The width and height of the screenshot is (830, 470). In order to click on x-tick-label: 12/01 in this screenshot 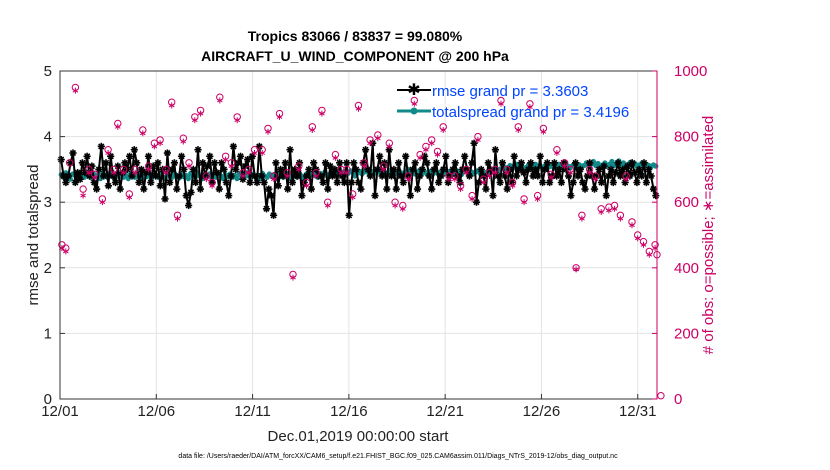, I will do `click(60, 411)`.